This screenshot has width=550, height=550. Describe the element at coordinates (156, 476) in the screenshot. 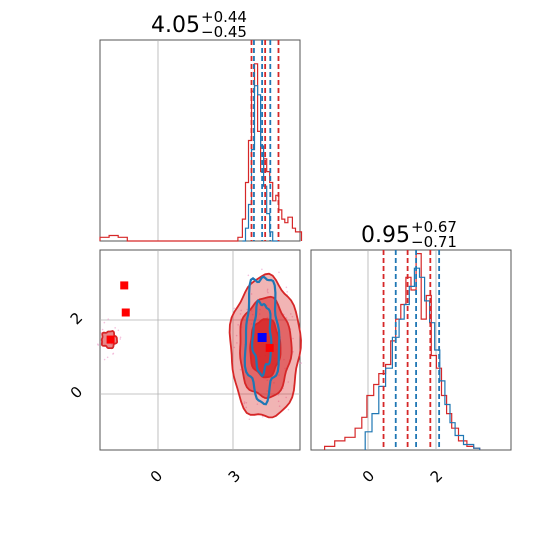

I see `panel3-xtick-0: 0` at that location.